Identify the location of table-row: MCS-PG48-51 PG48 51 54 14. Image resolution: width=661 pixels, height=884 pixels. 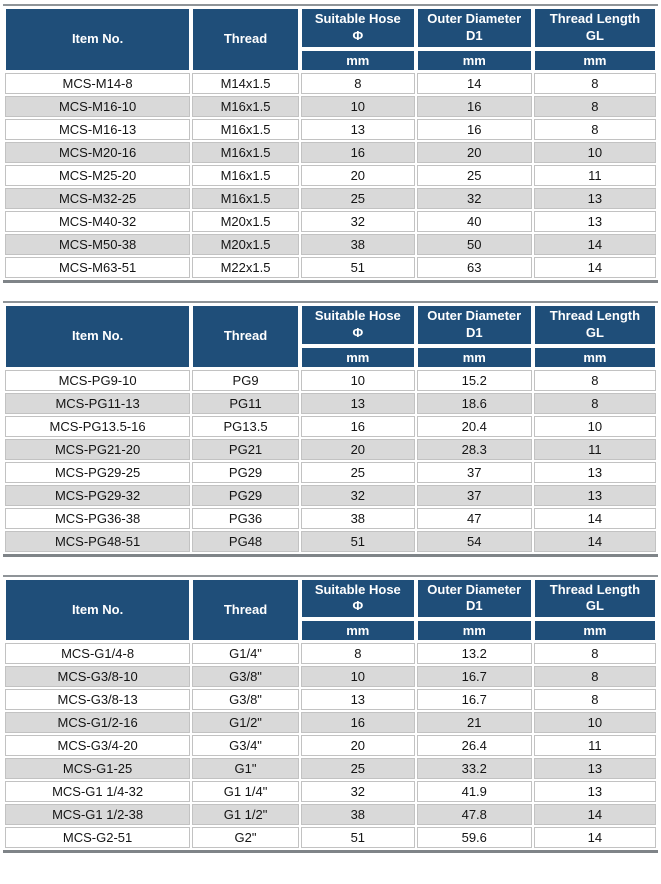
(330, 541).